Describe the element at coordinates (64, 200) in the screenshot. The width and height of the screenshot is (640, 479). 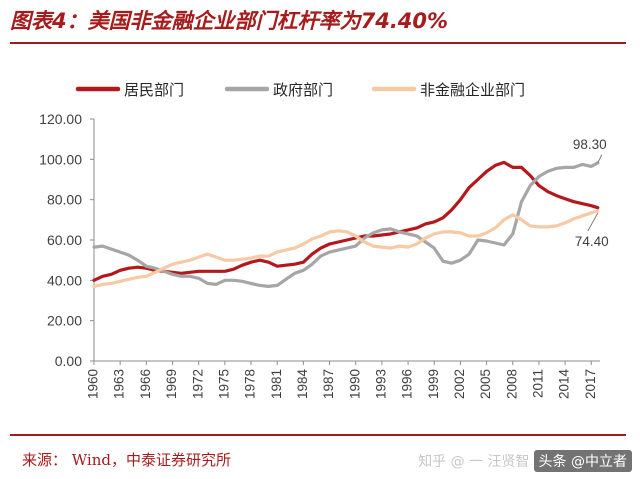
I see `y-tick-label: 80.00` at that location.